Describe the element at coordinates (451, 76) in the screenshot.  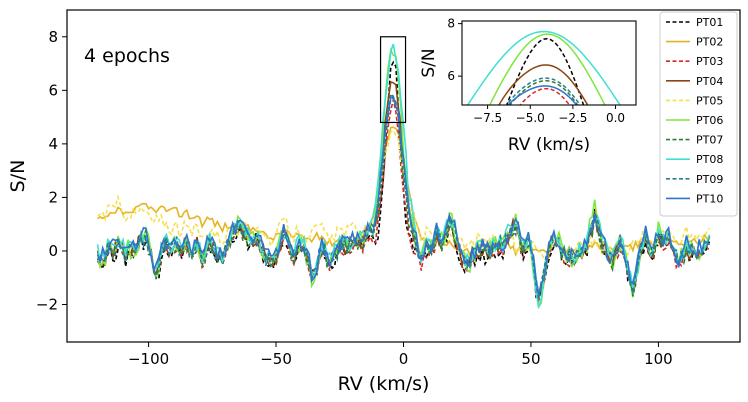
I see `inset-y-tick-label: 6` at that location.